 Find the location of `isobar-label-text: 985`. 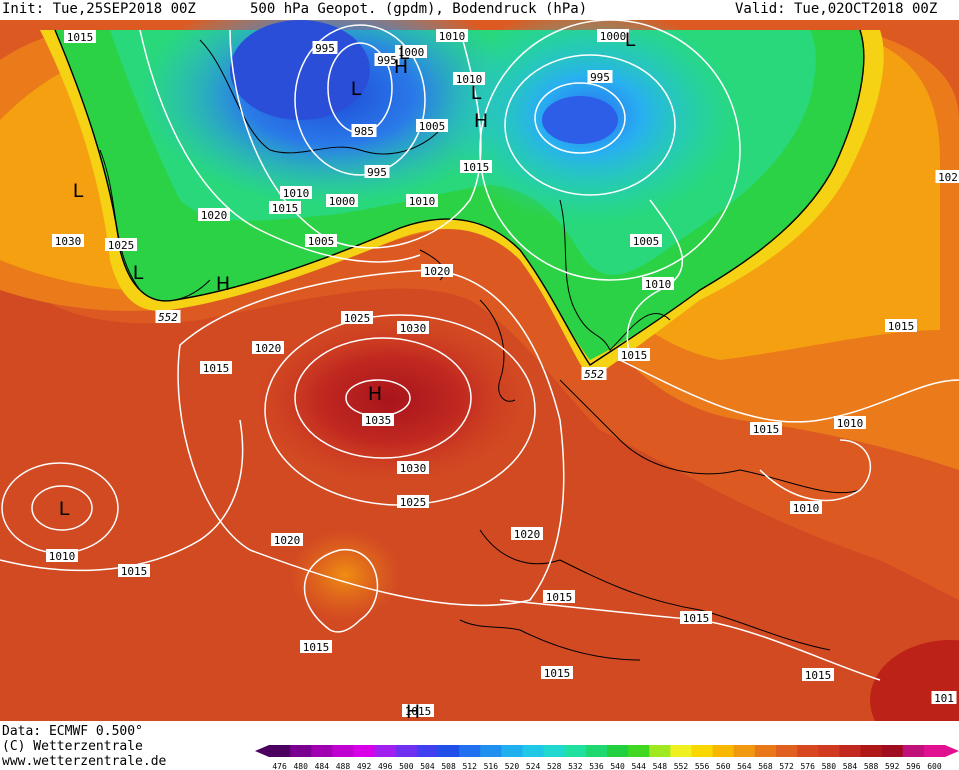

isobar-label-text: 985 is located at coordinates (364, 131).